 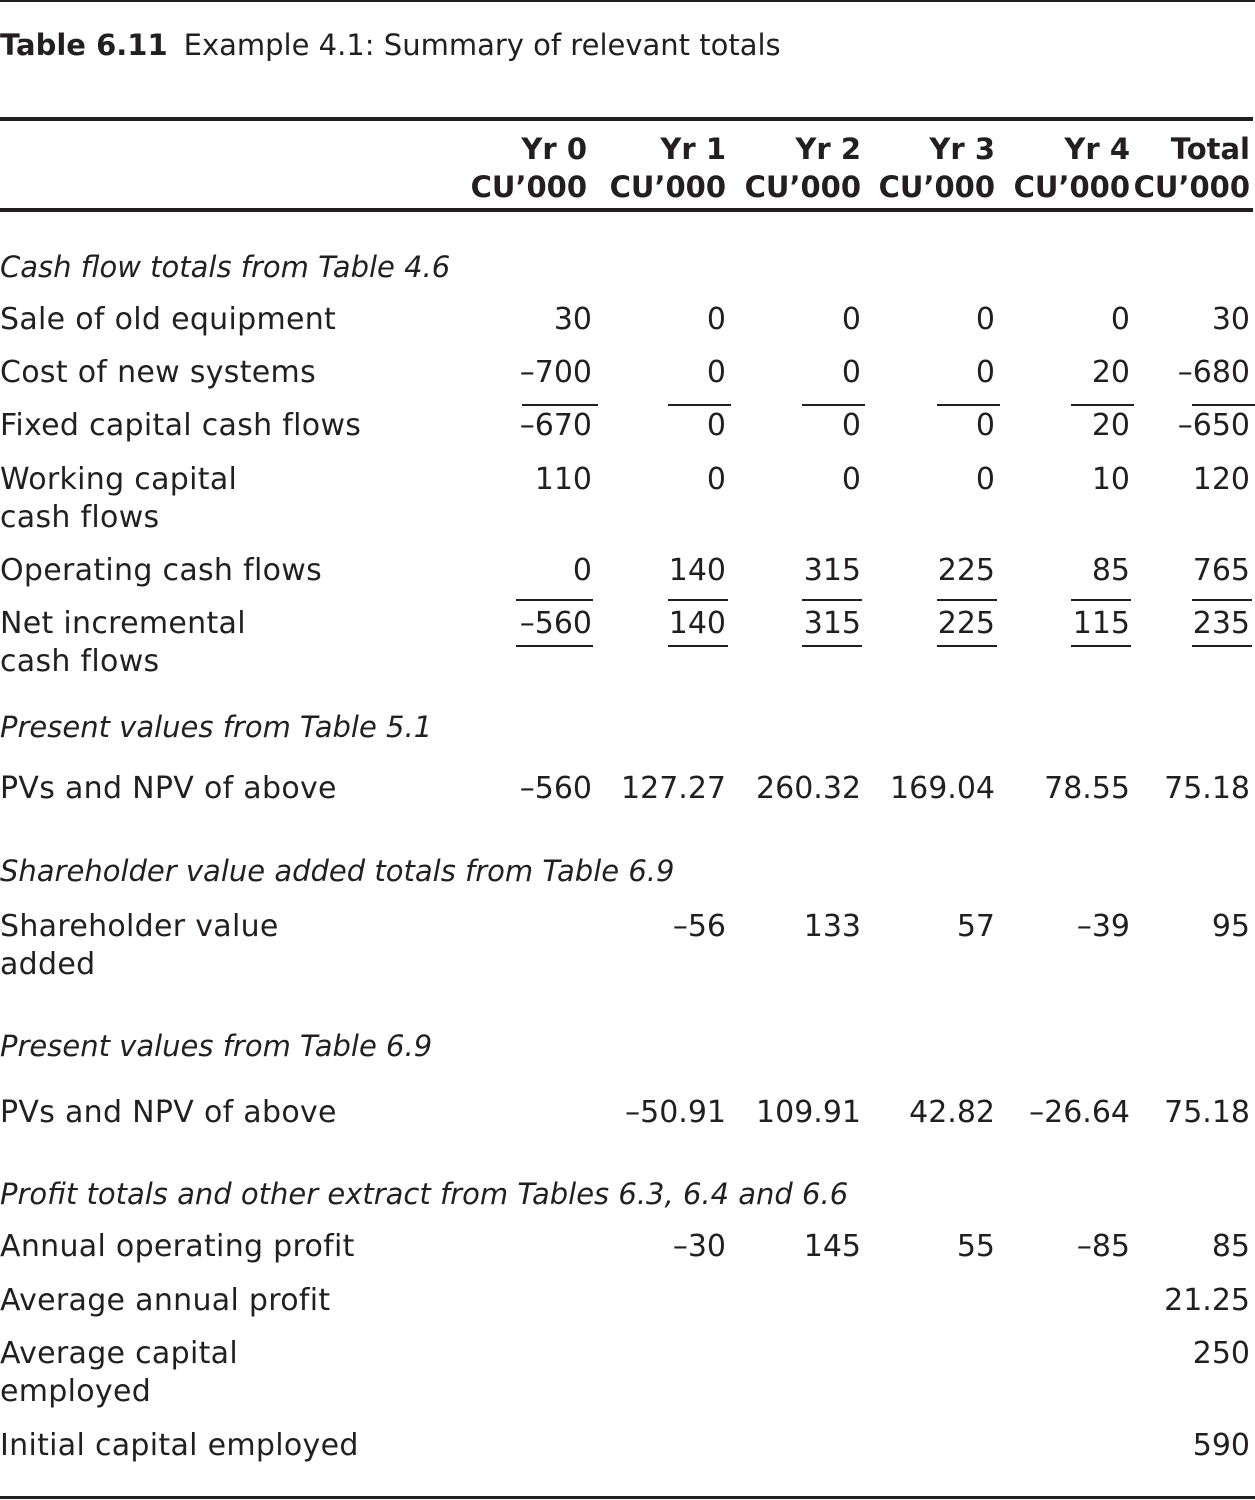 What do you see at coordinates (1221, 1353) in the screenshot?
I see `cell-total: 250` at bounding box center [1221, 1353].